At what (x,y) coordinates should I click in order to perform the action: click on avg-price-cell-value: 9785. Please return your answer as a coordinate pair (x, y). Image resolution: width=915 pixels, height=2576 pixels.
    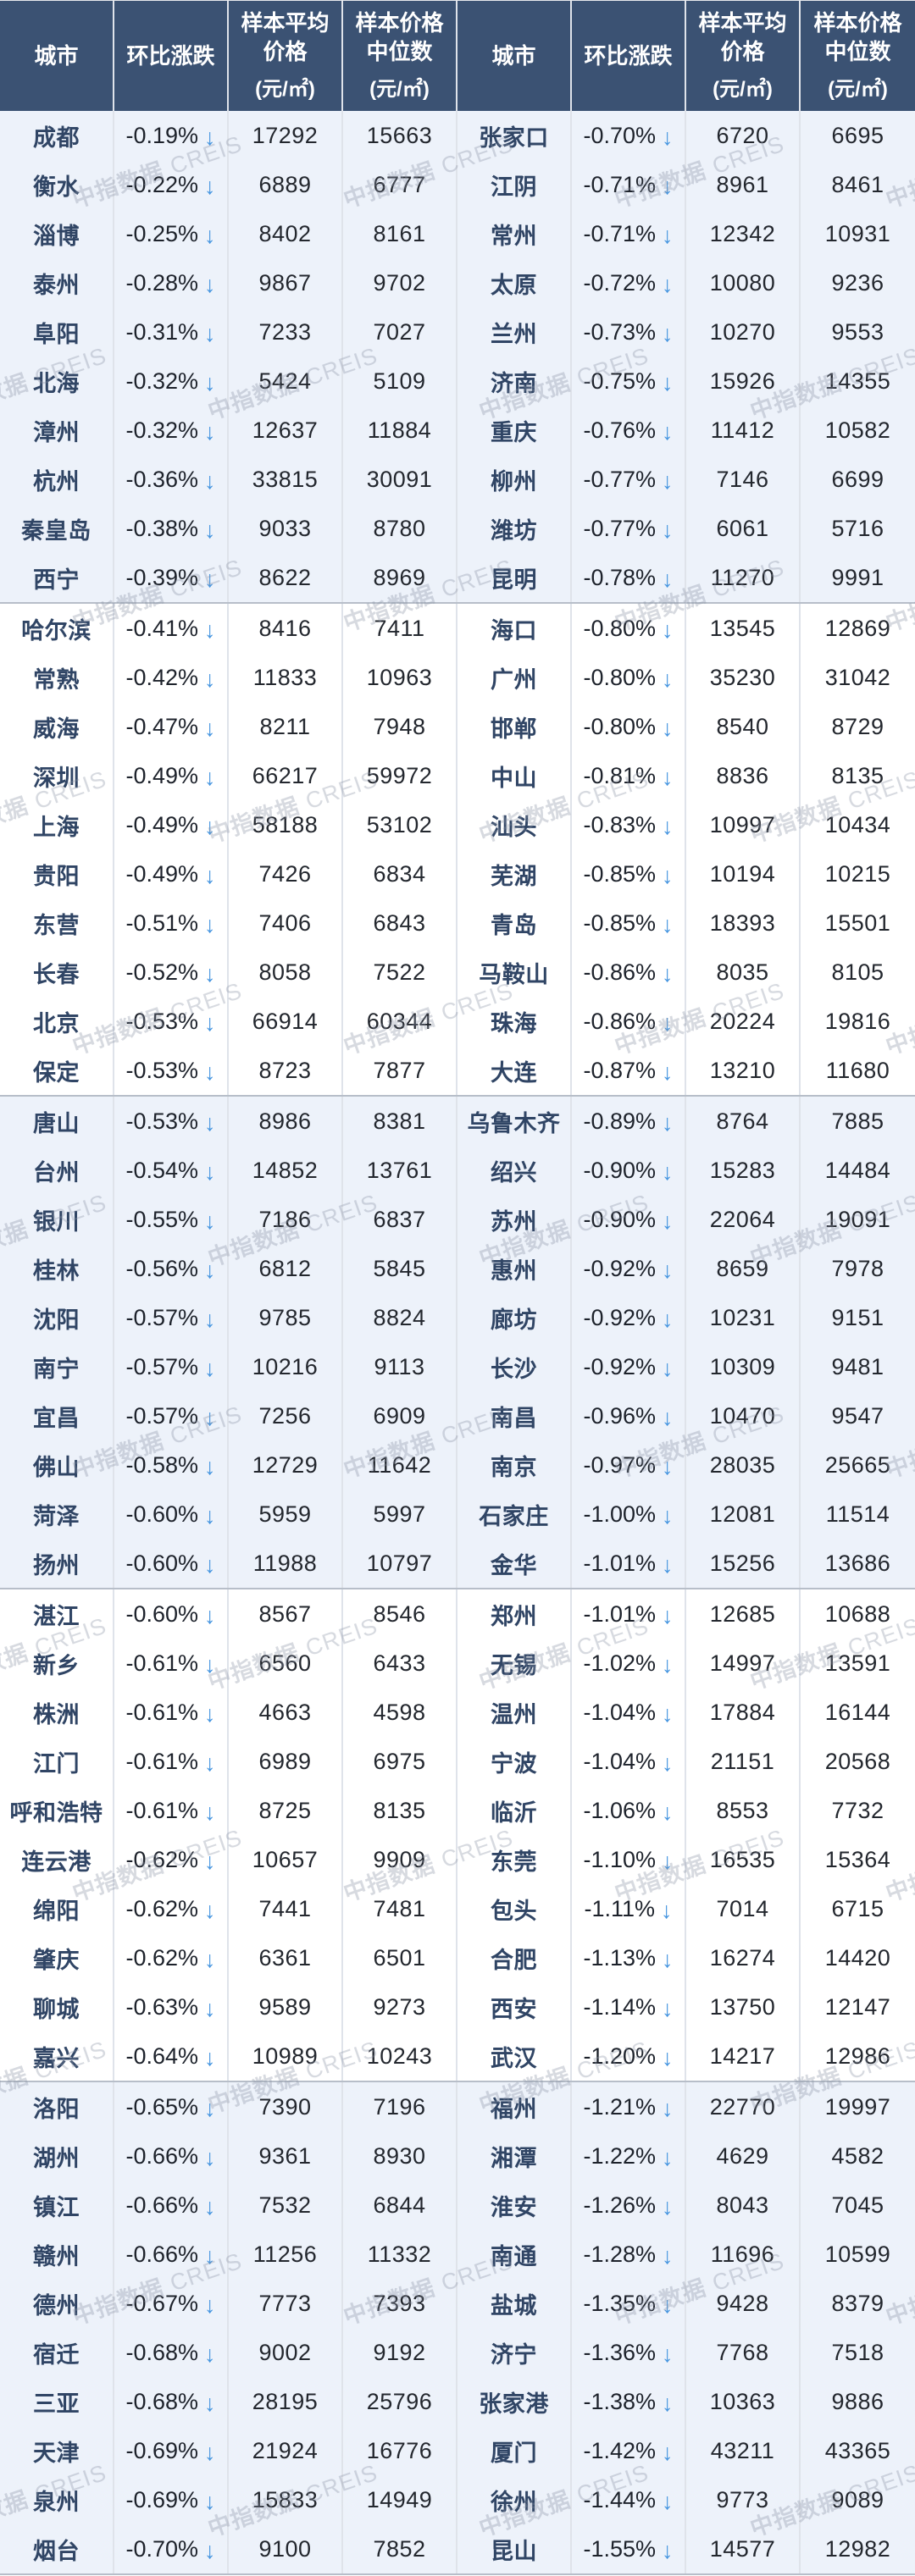
    Looking at the image, I should click on (284, 1318).